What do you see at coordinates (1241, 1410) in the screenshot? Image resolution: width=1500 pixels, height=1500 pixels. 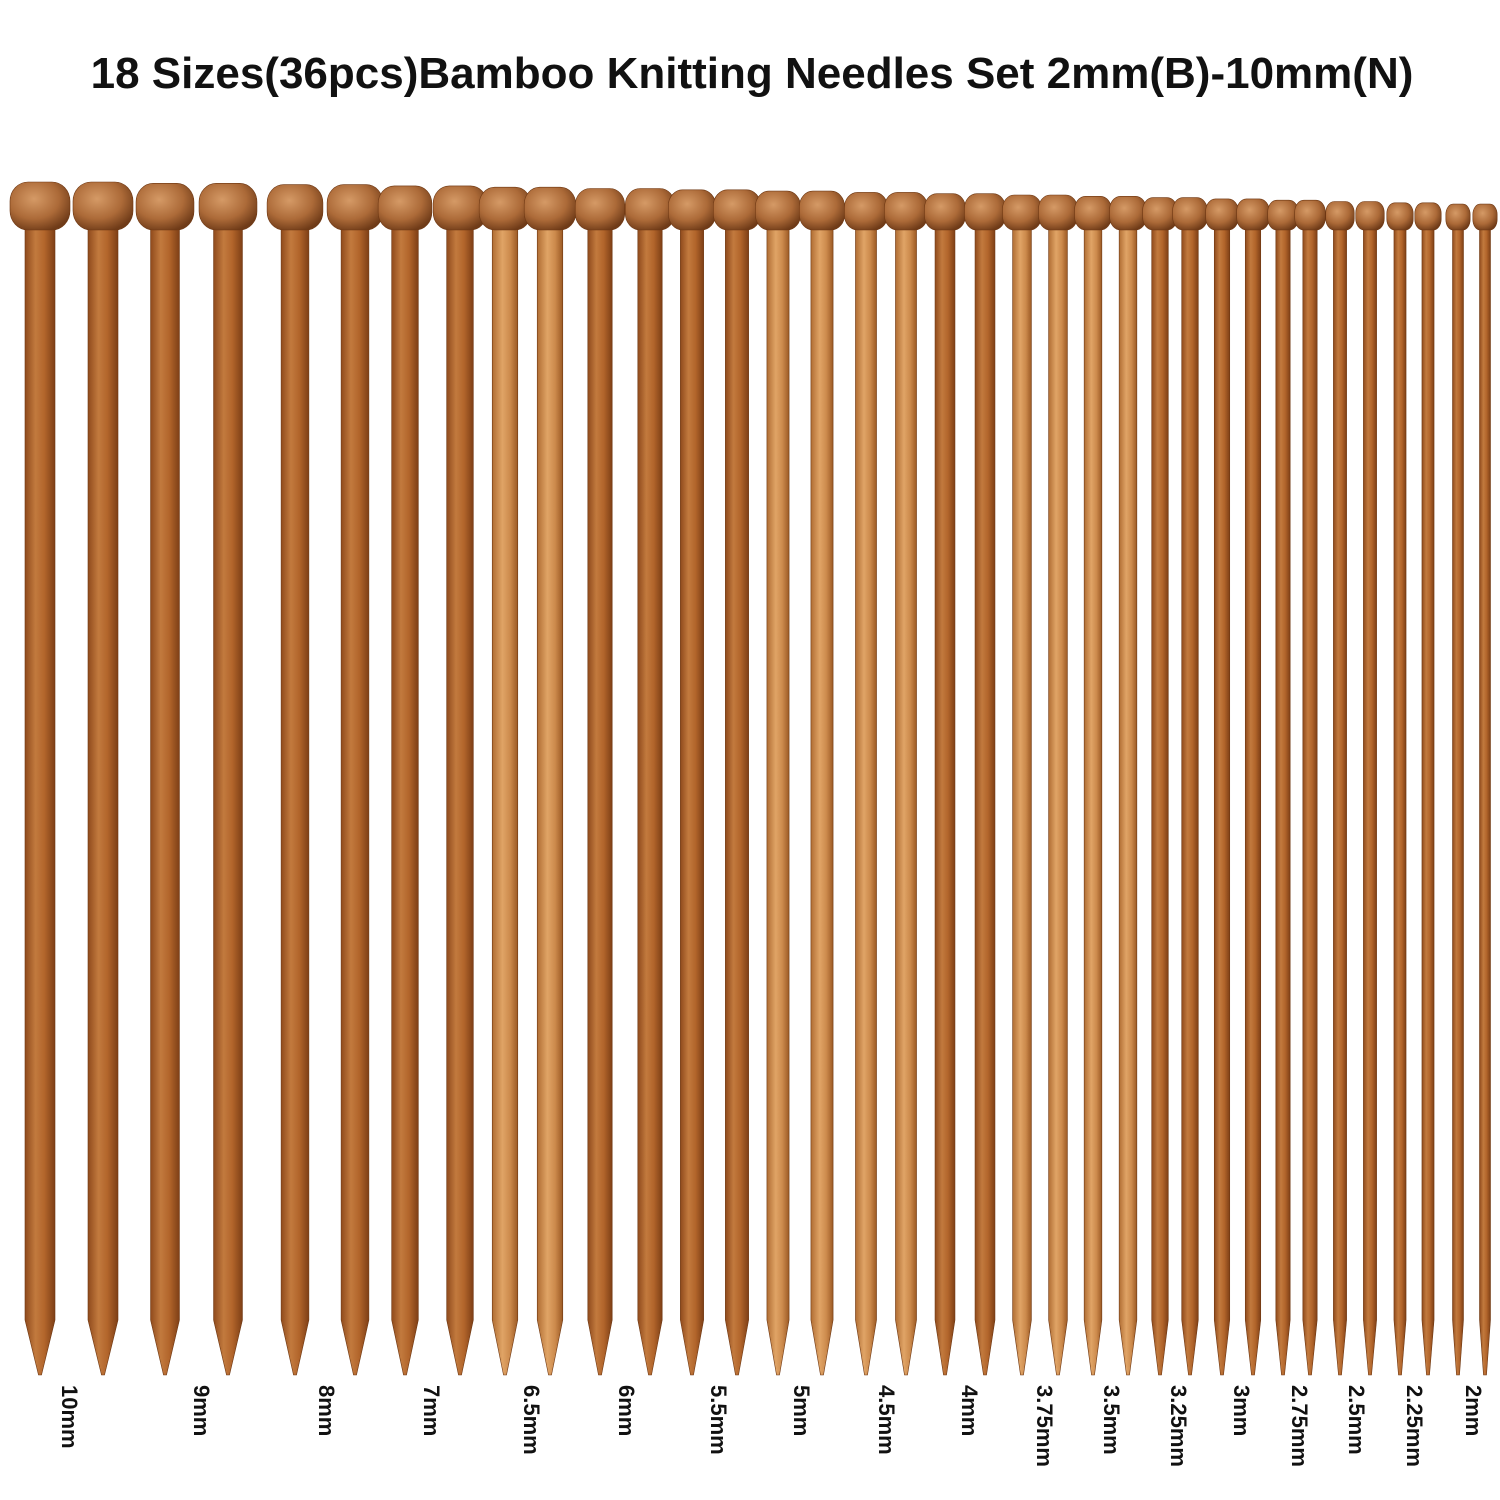 I see `size-label: 3mm` at bounding box center [1241, 1410].